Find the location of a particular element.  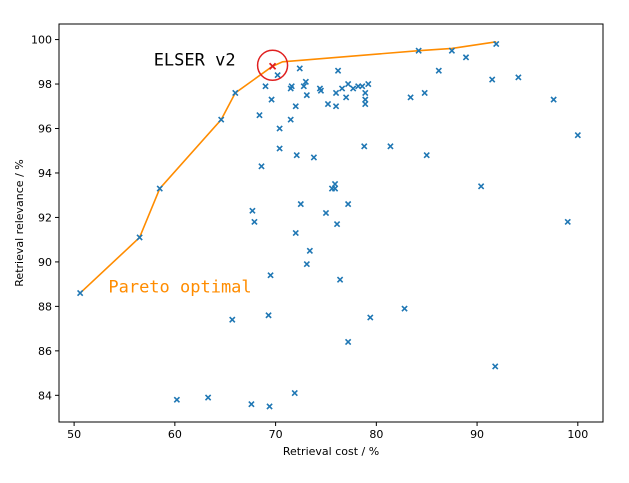

x-tick-label: 90 is located at coordinates (477, 434).